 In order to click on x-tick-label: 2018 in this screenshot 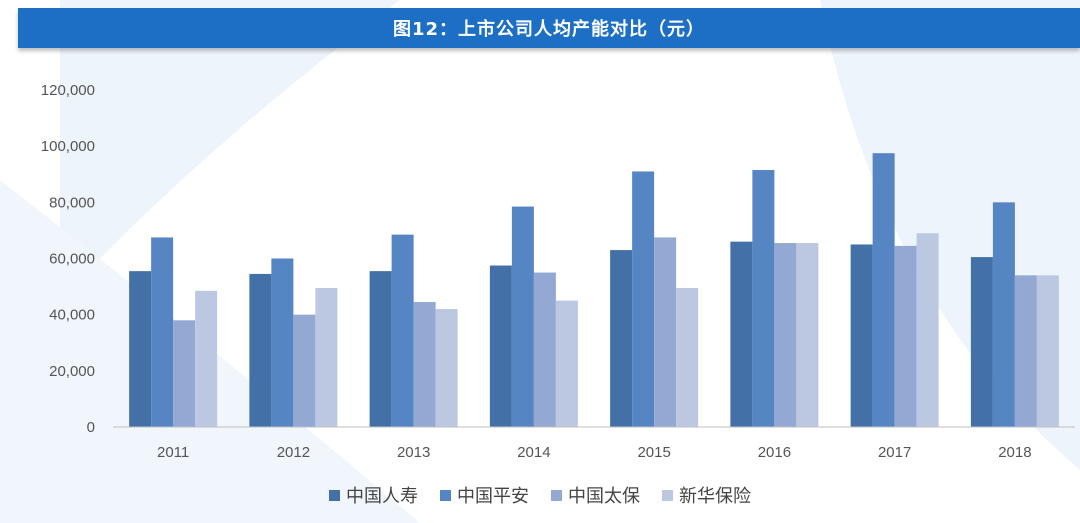, I will do `click(1014, 452)`.